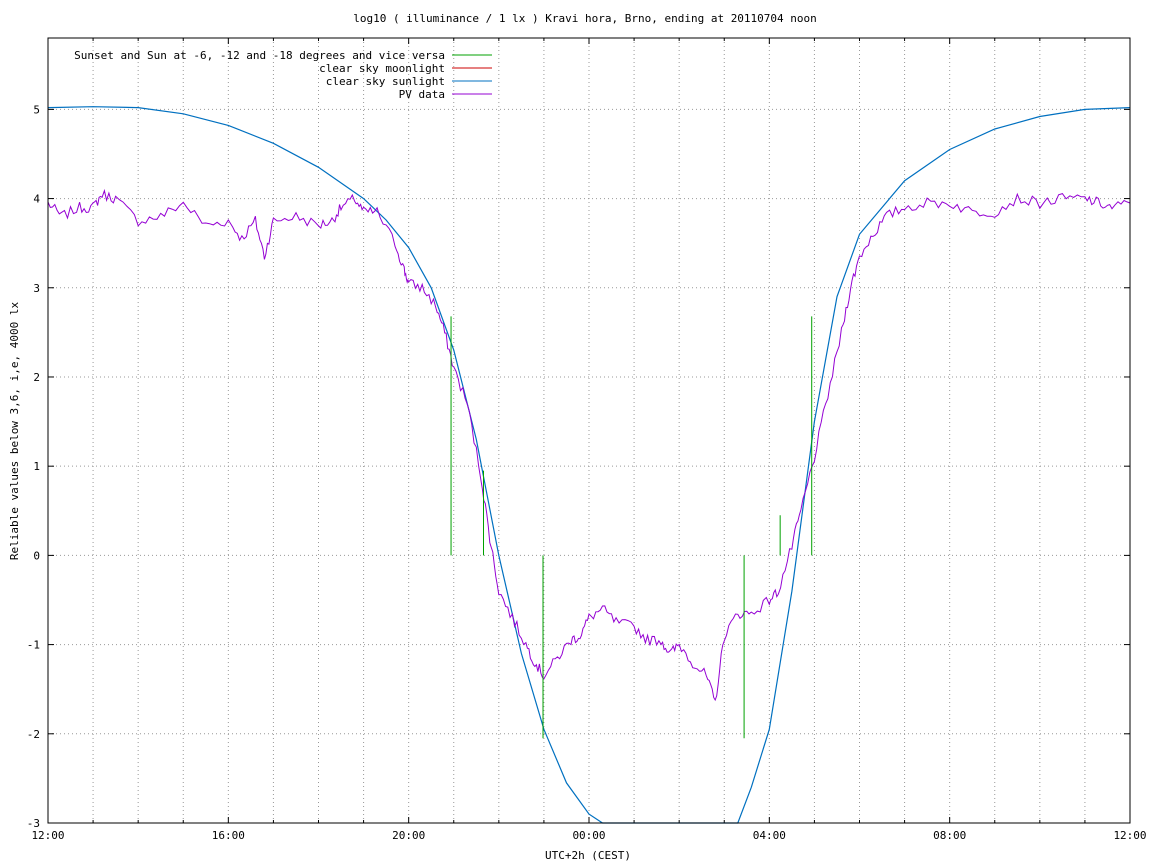  What do you see at coordinates (36, 466) in the screenshot?
I see `y-tick-label: 1` at bounding box center [36, 466].